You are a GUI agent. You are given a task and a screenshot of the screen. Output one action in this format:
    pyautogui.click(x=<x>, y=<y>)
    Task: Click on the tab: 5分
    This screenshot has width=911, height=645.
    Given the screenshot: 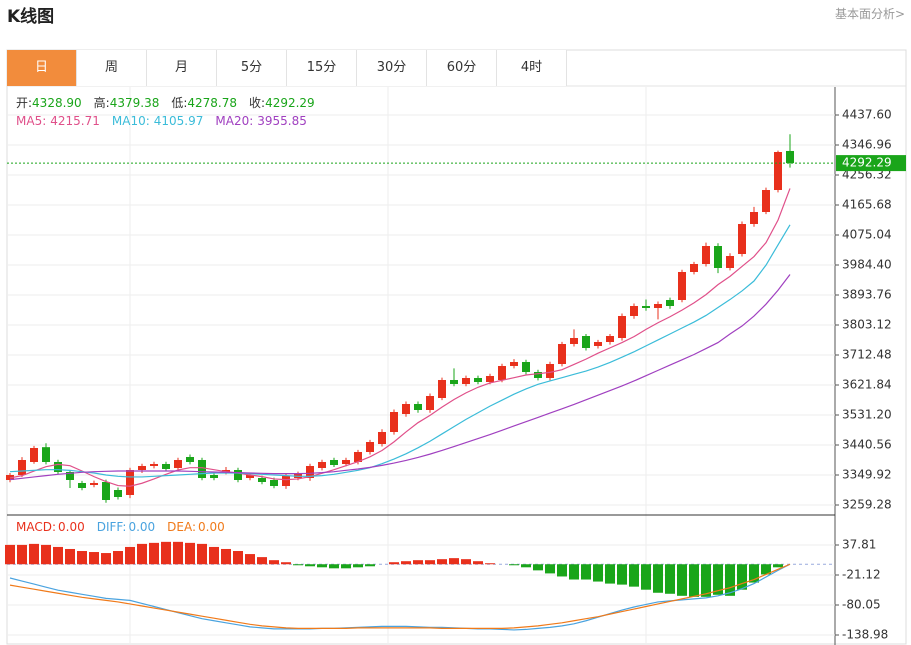 What is the action you would take?
    pyautogui.click(x=252, y=68)
    